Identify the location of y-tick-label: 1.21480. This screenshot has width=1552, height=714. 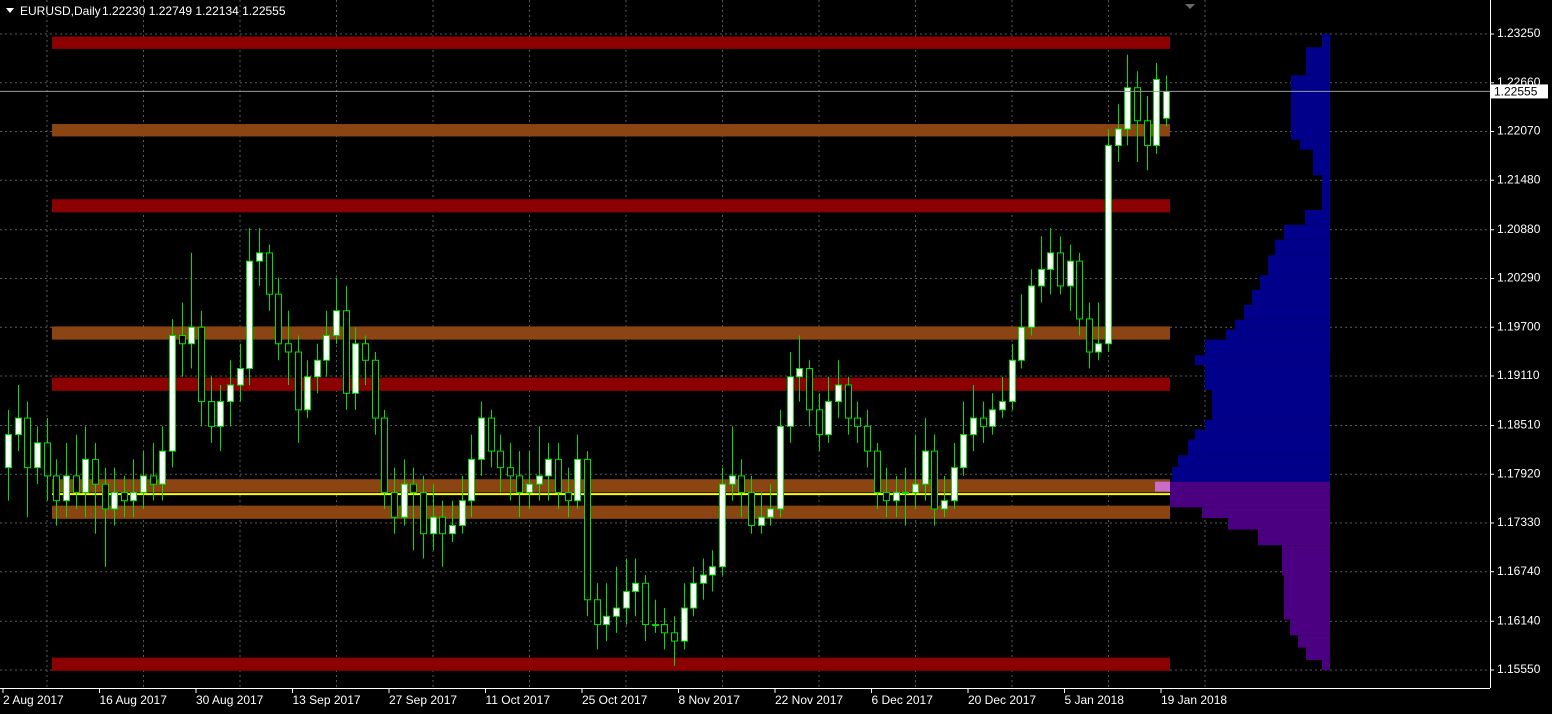
(1519, 179).